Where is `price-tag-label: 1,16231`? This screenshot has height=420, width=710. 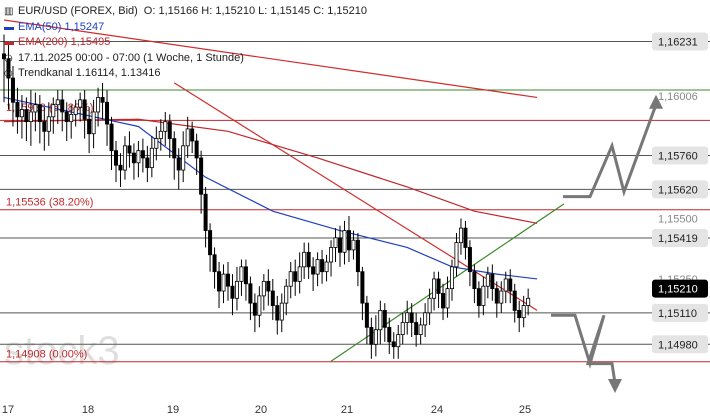 price-tag-label: 1,16231 is located at coordinates (678, 43).